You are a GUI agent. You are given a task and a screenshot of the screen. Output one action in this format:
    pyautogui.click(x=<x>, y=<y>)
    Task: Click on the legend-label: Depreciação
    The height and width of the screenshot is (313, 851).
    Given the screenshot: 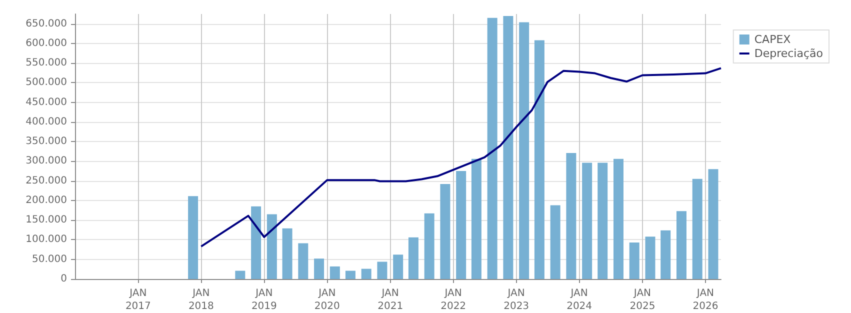 What is the action you would take?
    pyautogui.click(x=789, y=53)
    